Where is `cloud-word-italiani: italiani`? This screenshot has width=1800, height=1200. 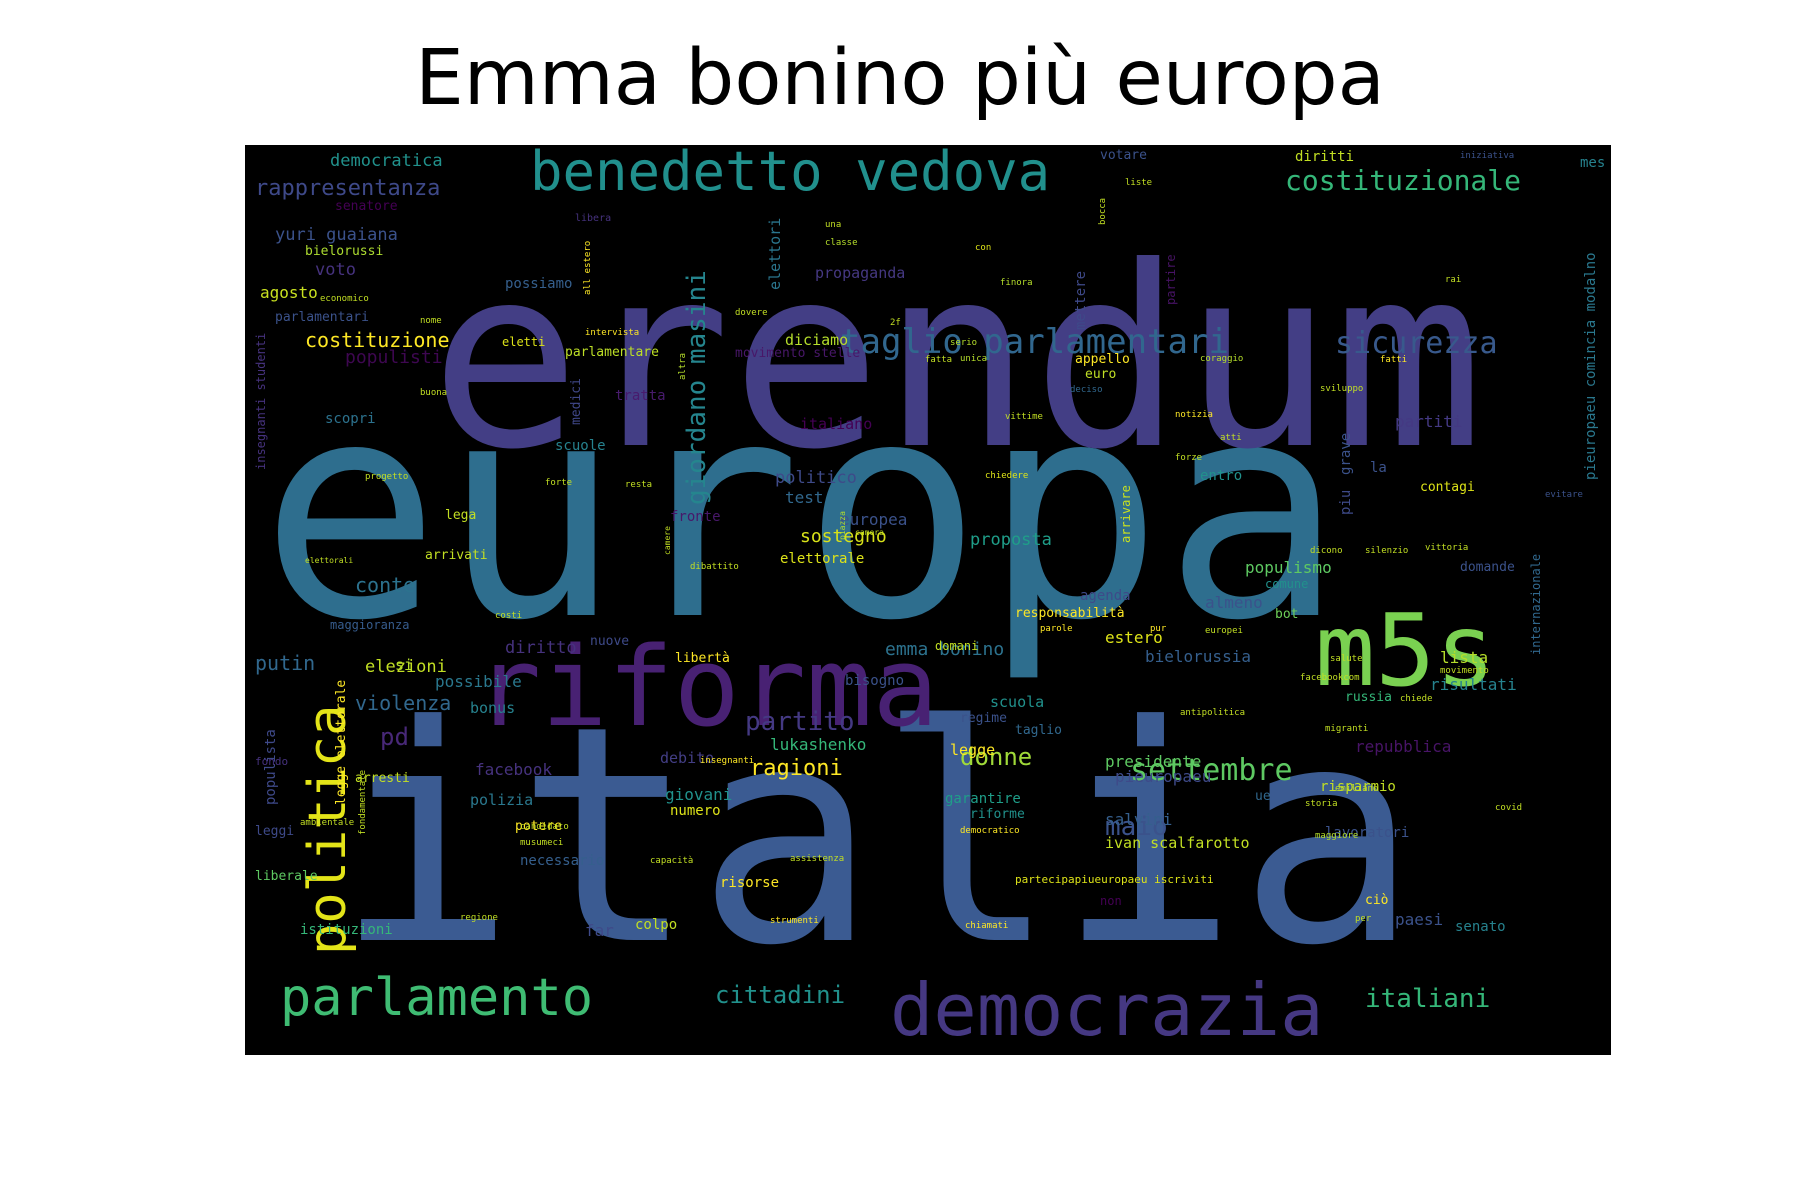
cloud-word-italiani: italiani is located at coordinates (1427, 999).